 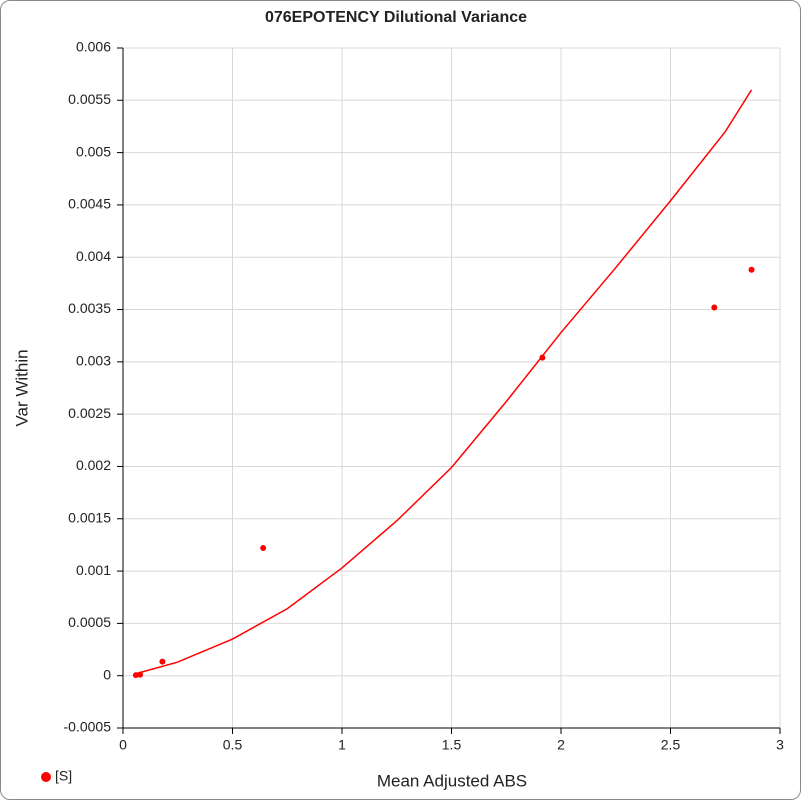 I want to click on x-tick-label: 0.5, so click(x=233, y=745).